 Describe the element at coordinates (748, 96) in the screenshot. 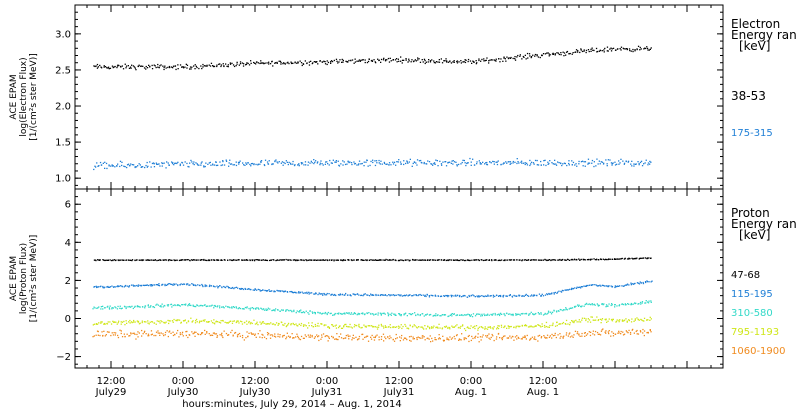

I see `legend-item-38-53: 38-53` at that location.